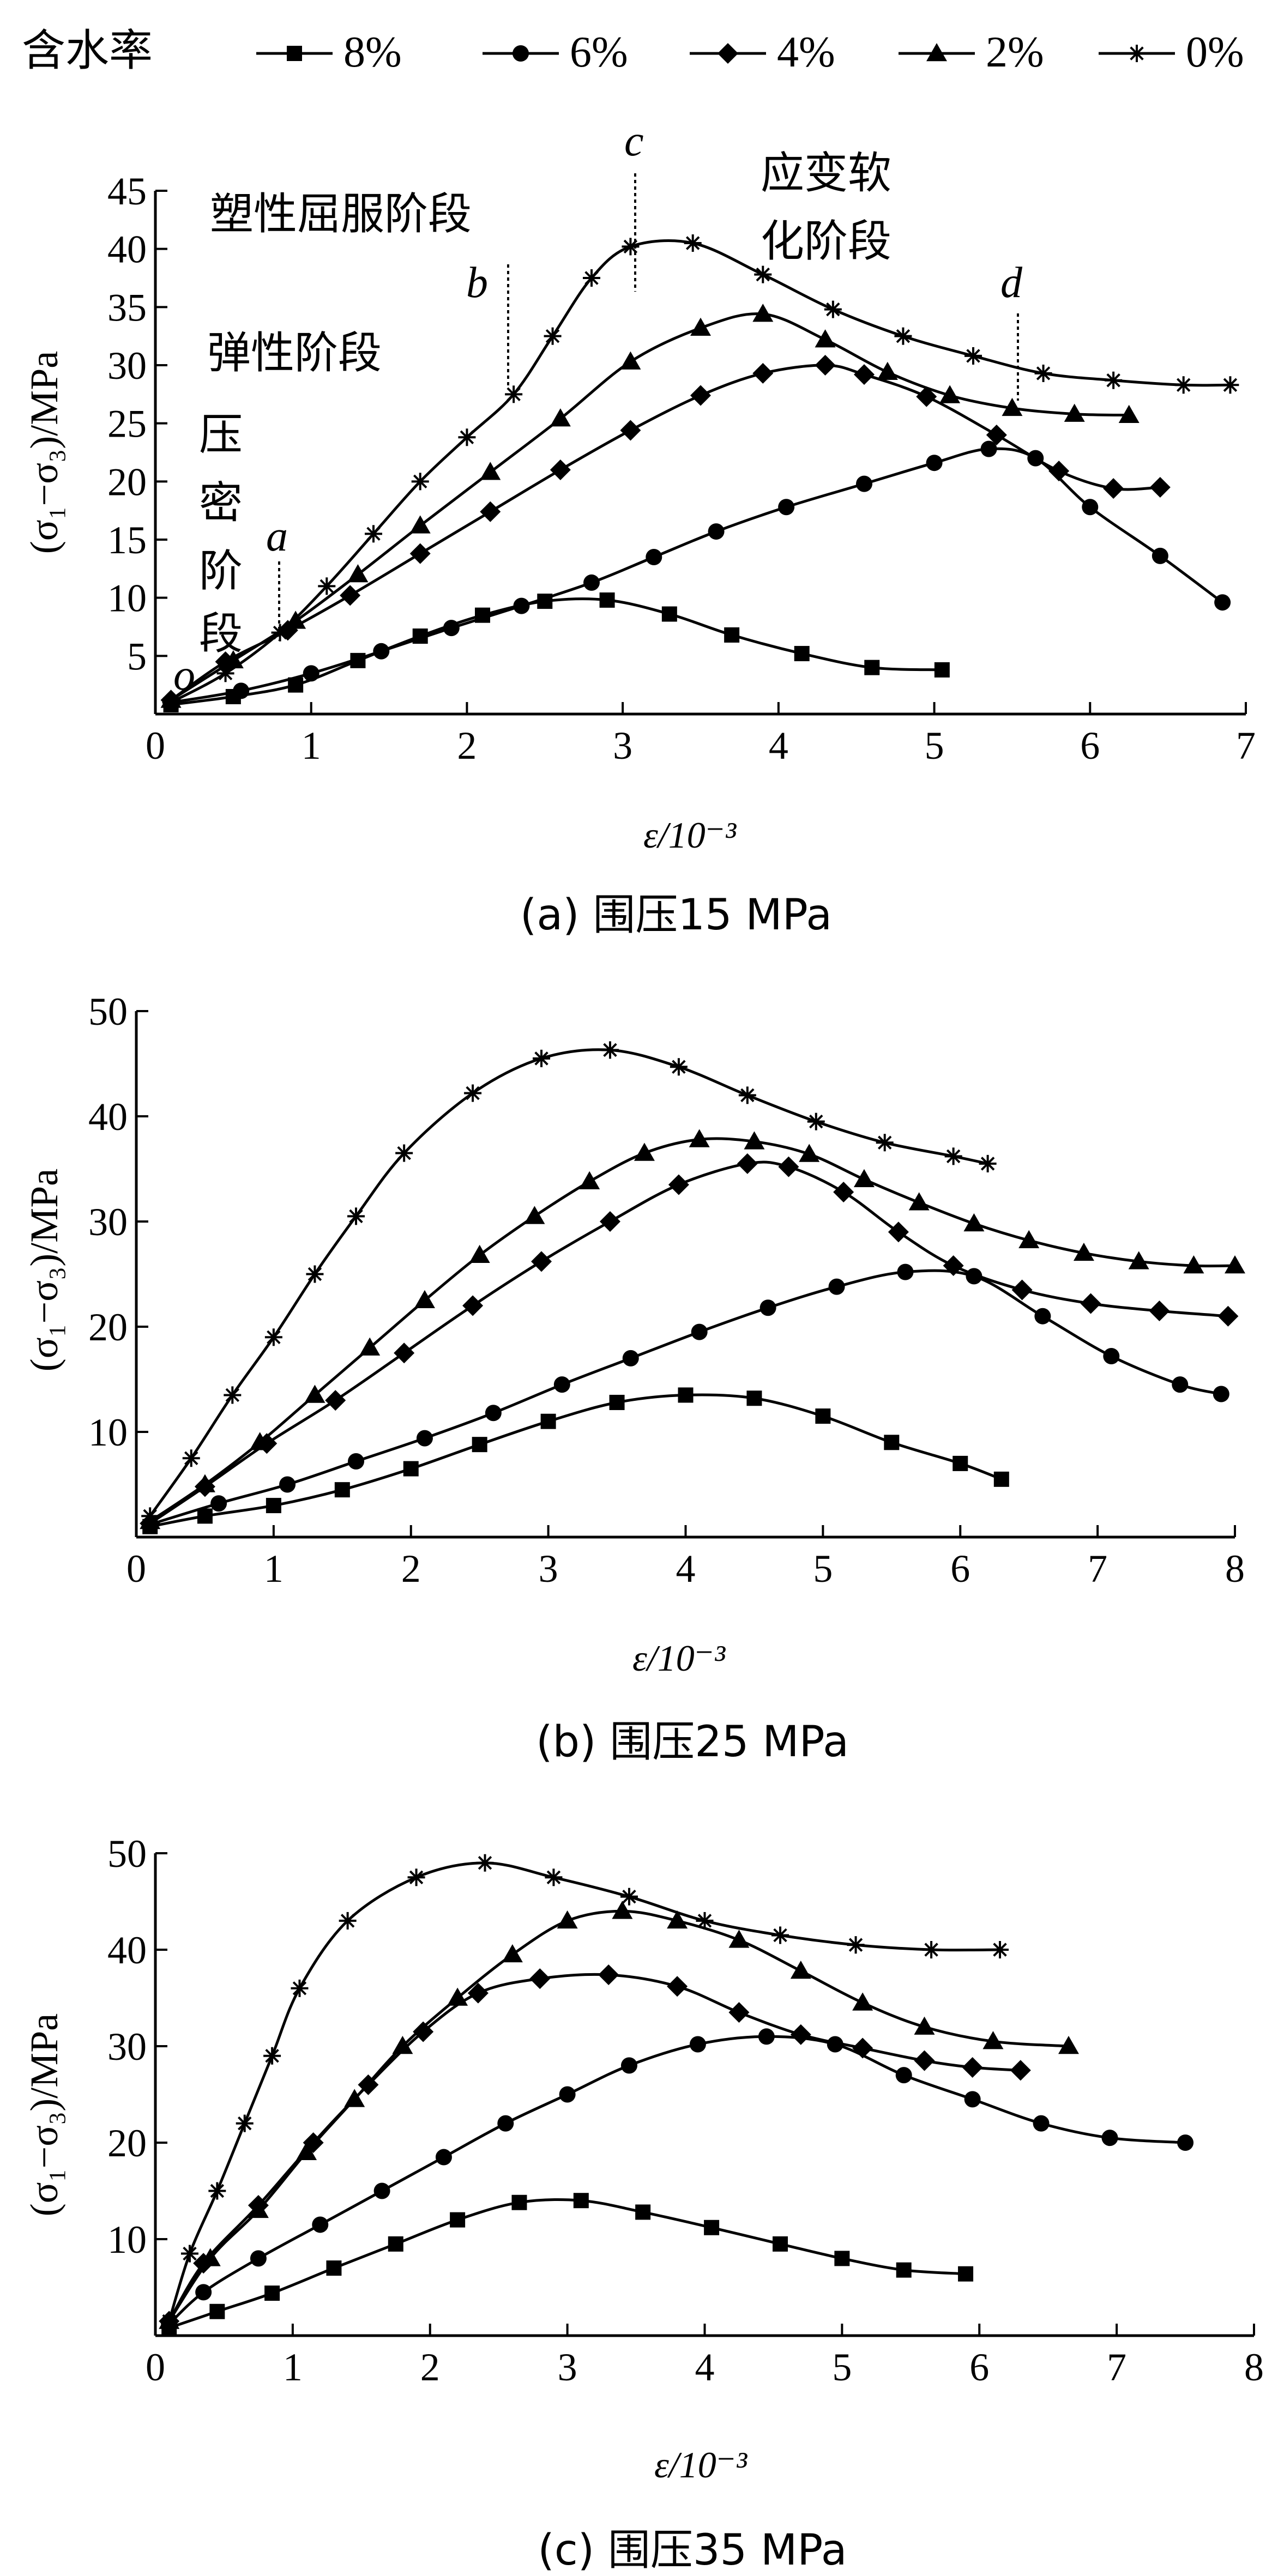  What do you see at coordinates (108, 1222) in the screenshot?
I see `y-tick-label: 30` at bounding box center [108, 1222].